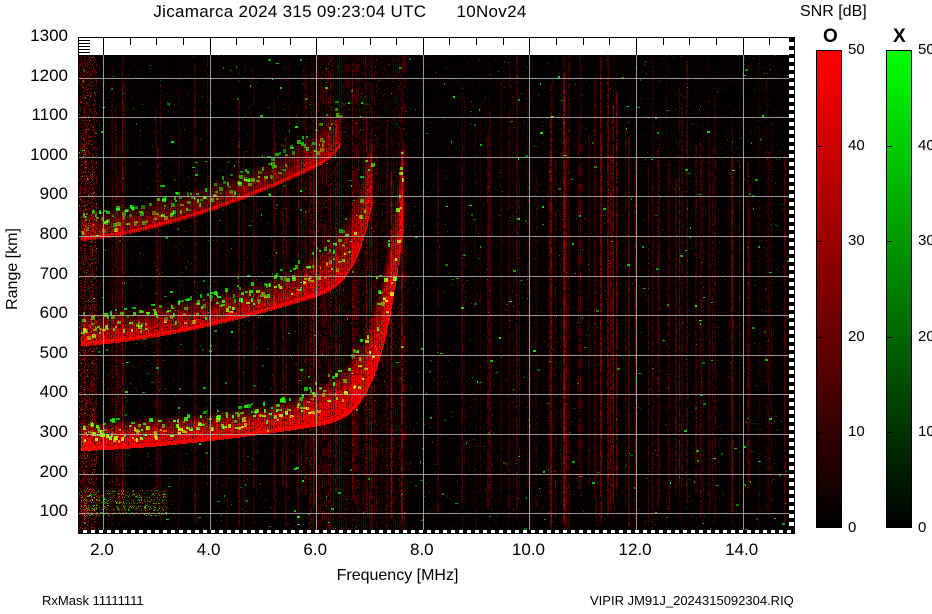 The width and height of the screenshot is (932, 614). I want to click on y-axis-label: Range [km], so click(12, 269).